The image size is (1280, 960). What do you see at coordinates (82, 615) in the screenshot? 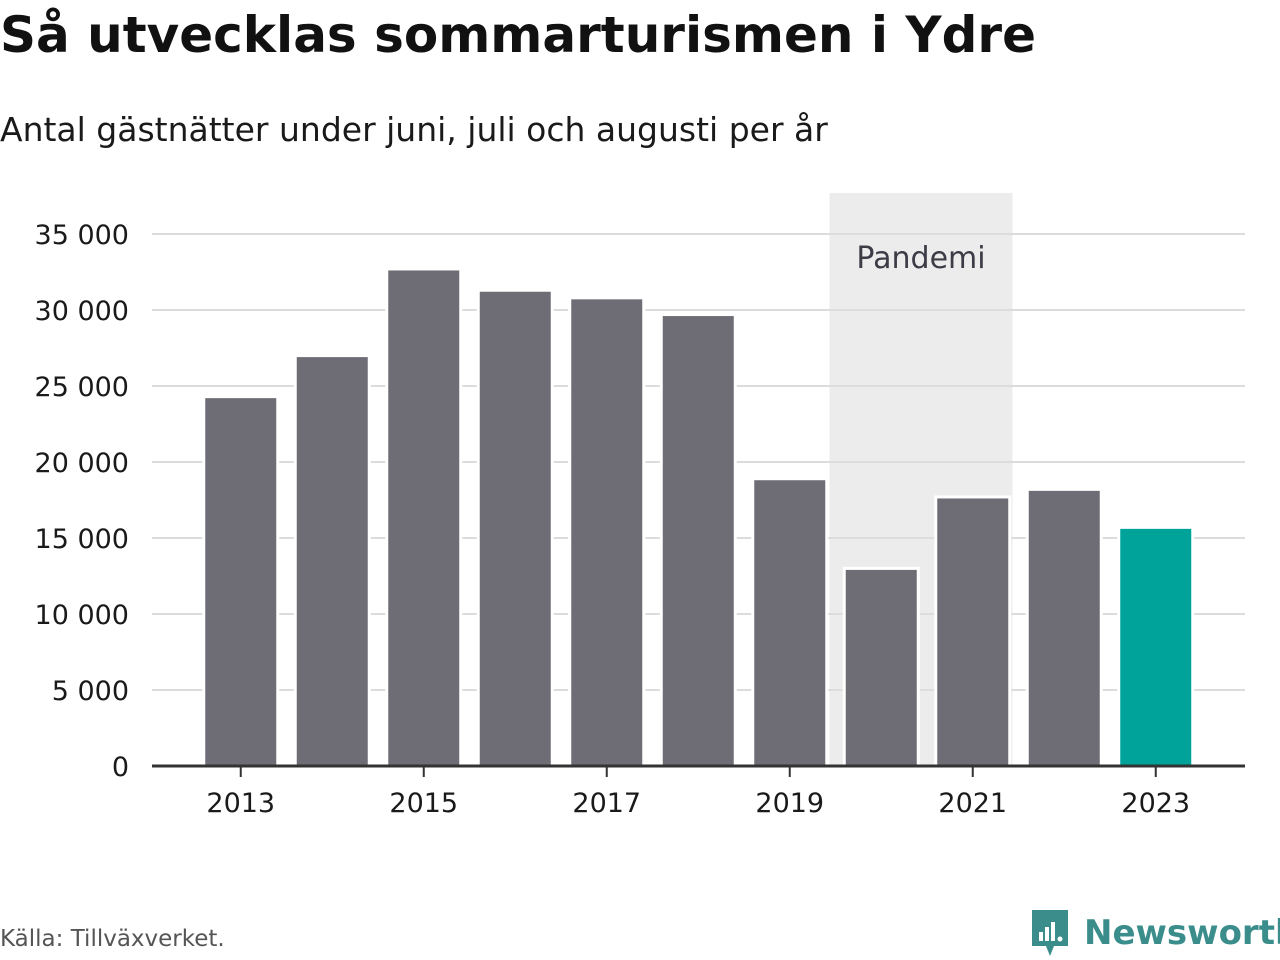
I see `y-tick-label: 10 000` at bounding box center [82, 615].